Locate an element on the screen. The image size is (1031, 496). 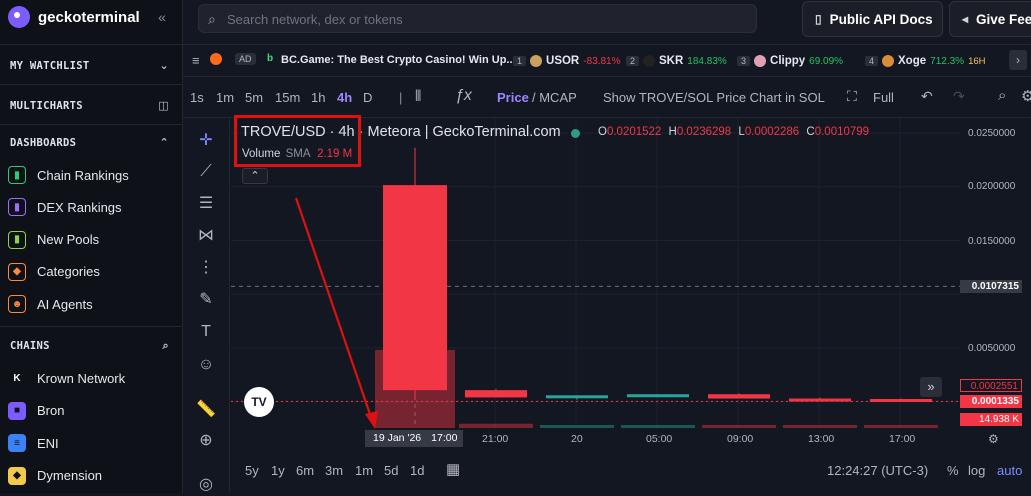
volume-value: 2.19 M is located at coordinates (335, 154).